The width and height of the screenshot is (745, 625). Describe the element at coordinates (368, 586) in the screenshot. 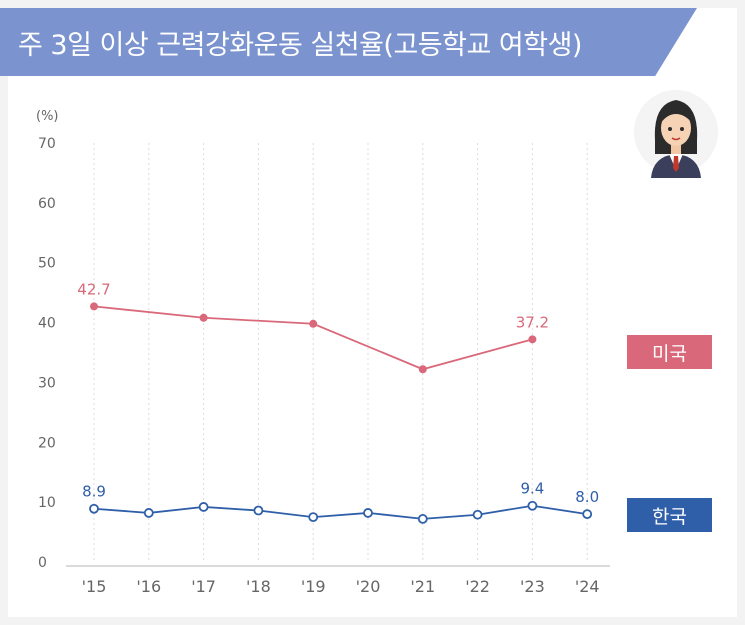

I see `x-tick-label-5: '20` at that location.